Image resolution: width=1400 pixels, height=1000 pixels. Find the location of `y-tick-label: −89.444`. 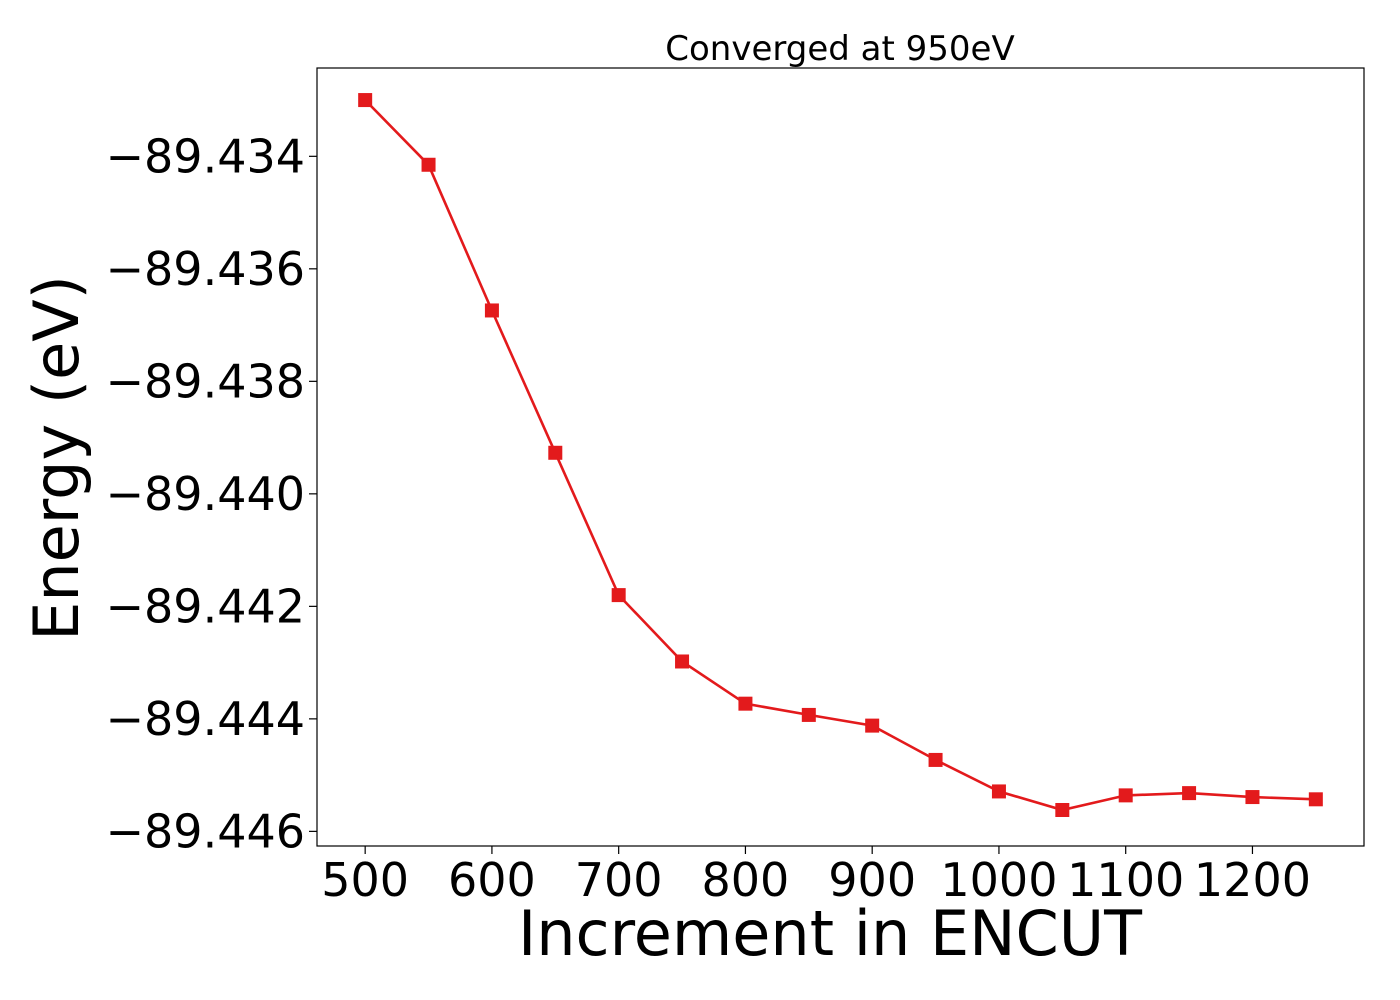

y-tick-label: −89.444 is located at coordinates (206, 719).